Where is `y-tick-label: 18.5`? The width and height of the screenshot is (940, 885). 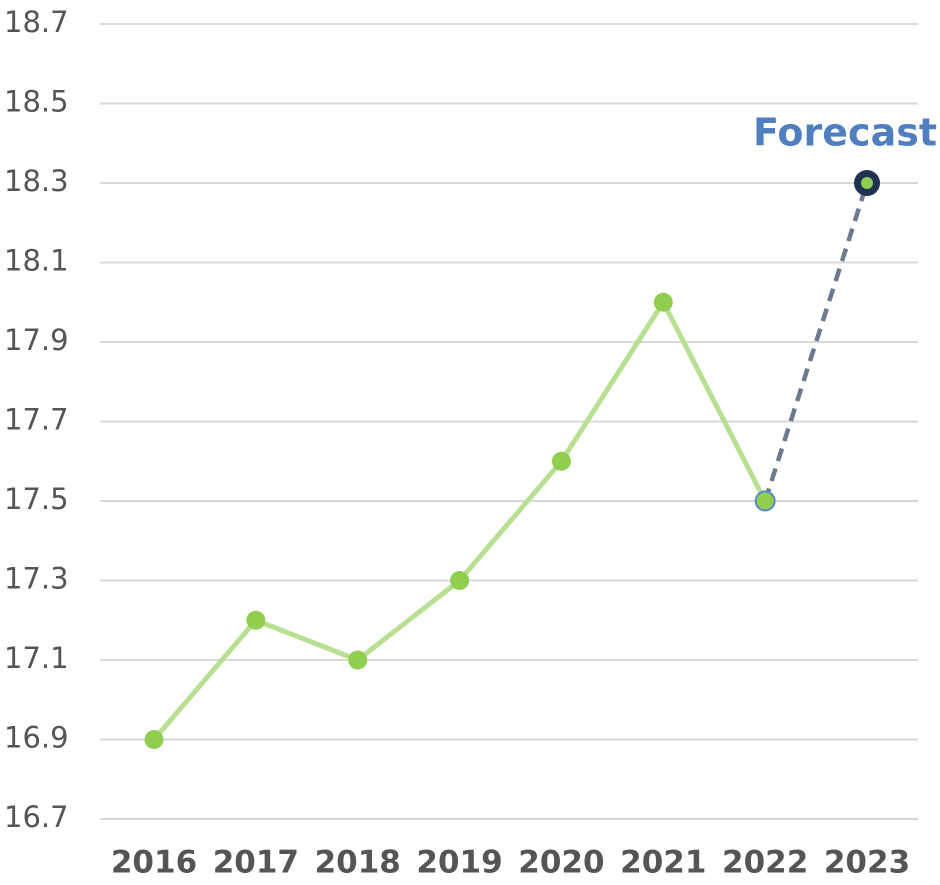
y-tick-label: 18.5 is located at coordinates (36, 102).